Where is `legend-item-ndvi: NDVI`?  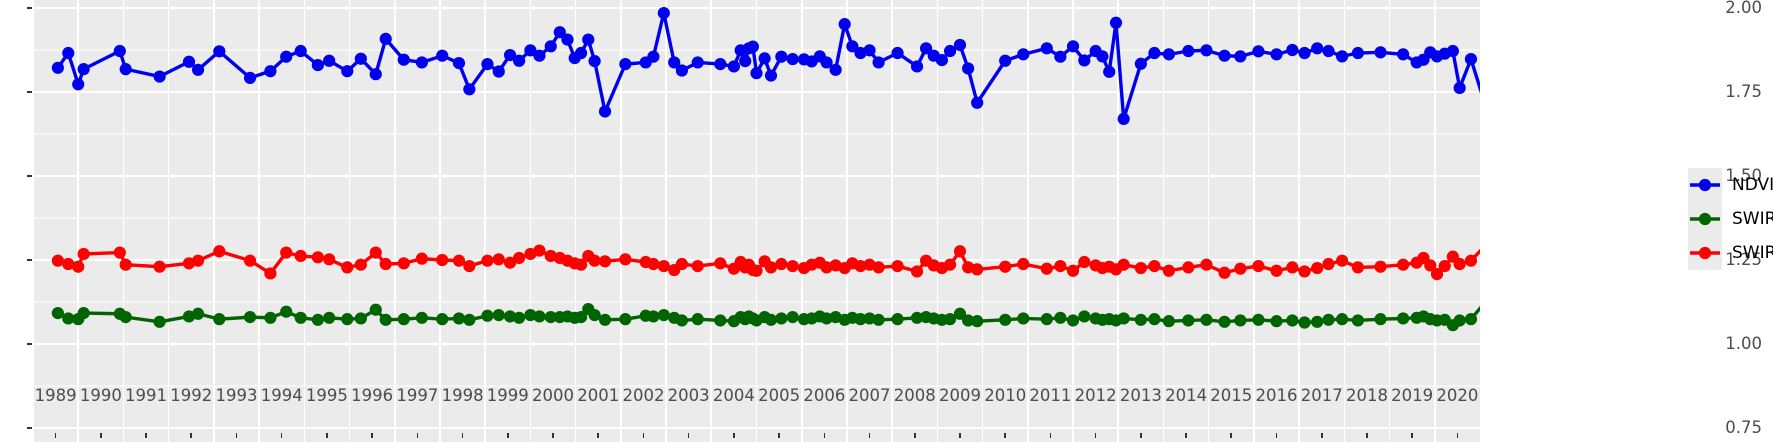
legend-item-ndvi: NDVI is located at coordinates (1730, 185).